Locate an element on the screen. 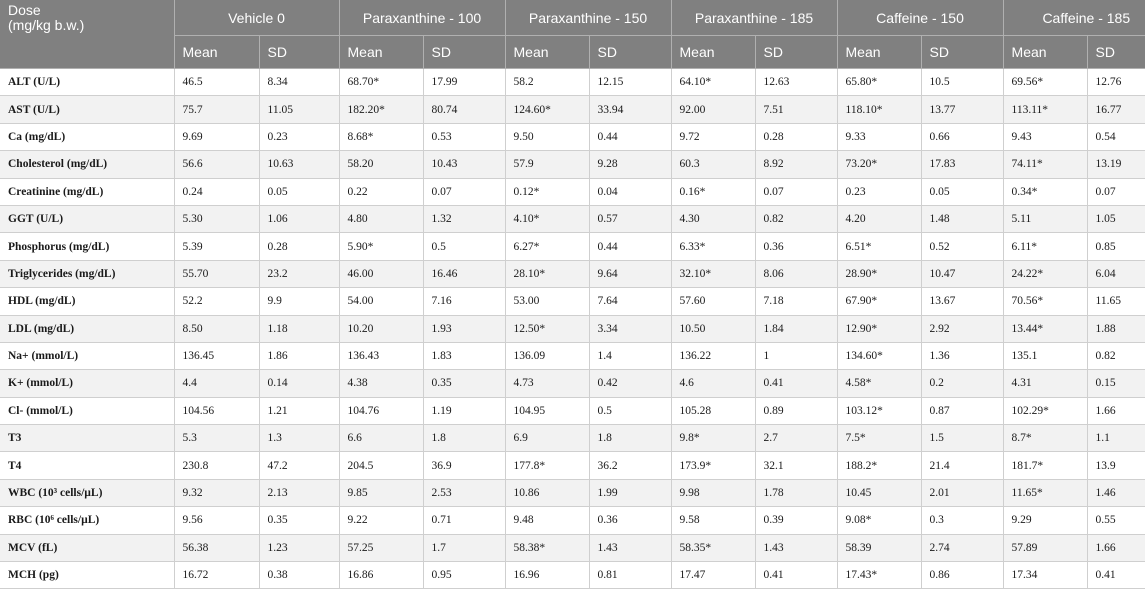 The height and width of the screenshot is (589, 1145). sd-cell: 17.99 is located at coordinates (464, 82).